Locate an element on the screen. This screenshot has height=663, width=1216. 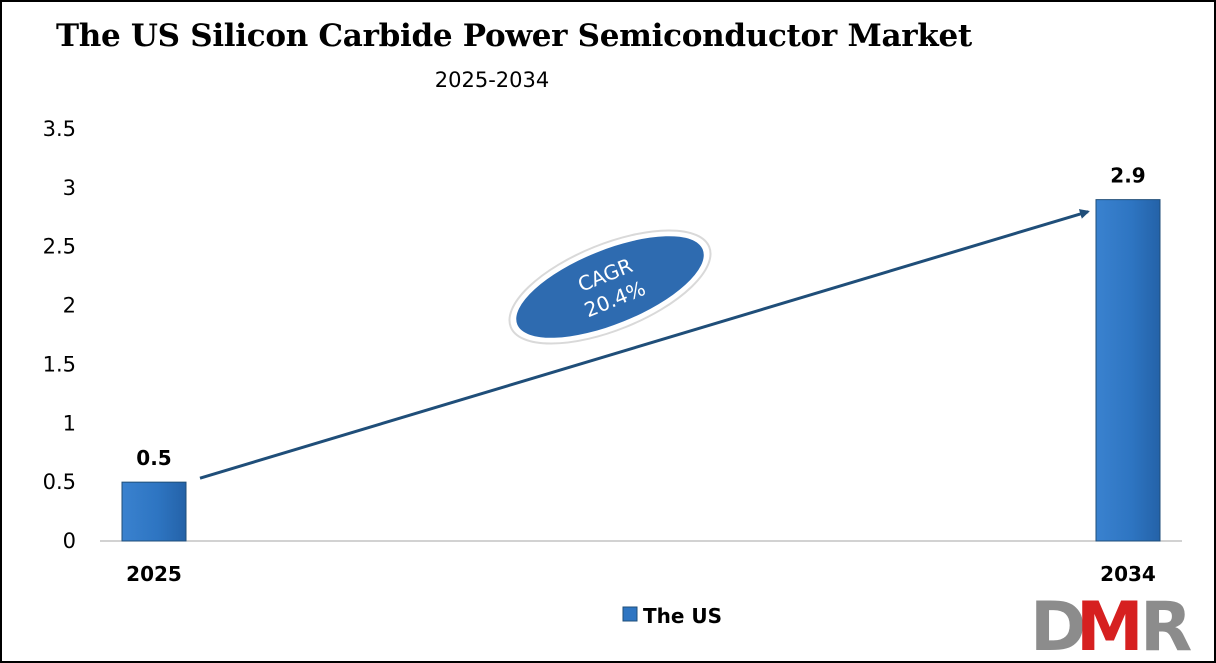
dmr-logo: D M R is located at coordinates (1111, 625).